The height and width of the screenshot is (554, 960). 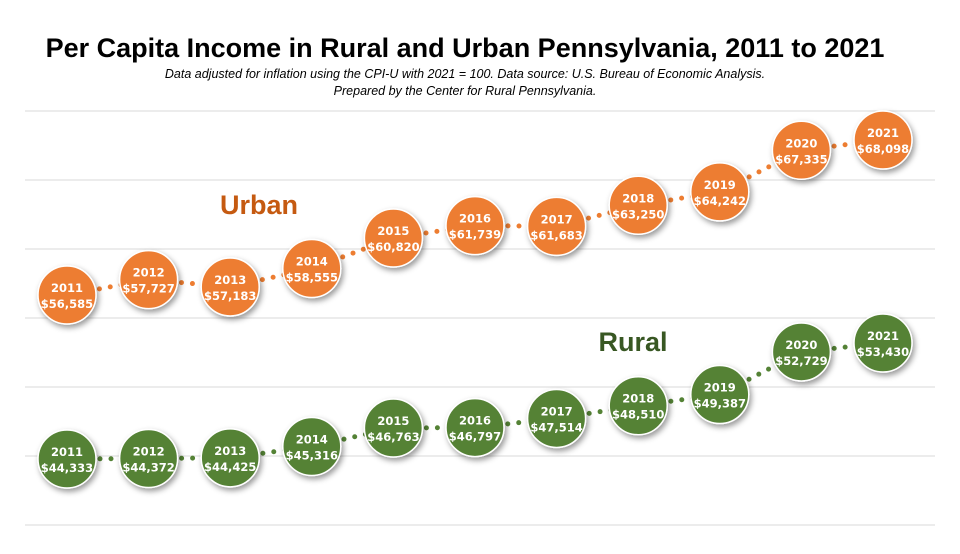 I want to click on urban-point-2014: 2014 $58,555, so click(x=312, y=268).